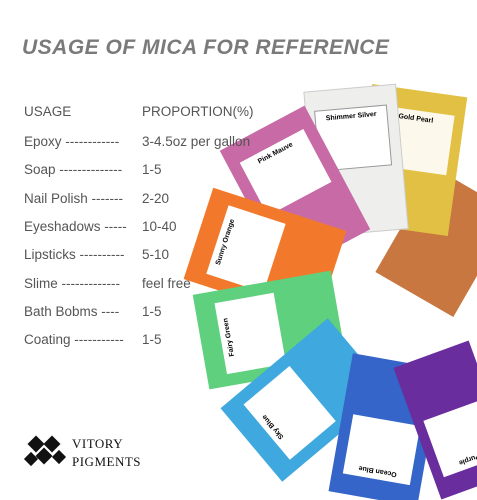 The height and width of the screenshot is (500, 477). What do you see at coordinates (426, 242) in the screenshot?
I see `packet` at bounding box center [426, 242].